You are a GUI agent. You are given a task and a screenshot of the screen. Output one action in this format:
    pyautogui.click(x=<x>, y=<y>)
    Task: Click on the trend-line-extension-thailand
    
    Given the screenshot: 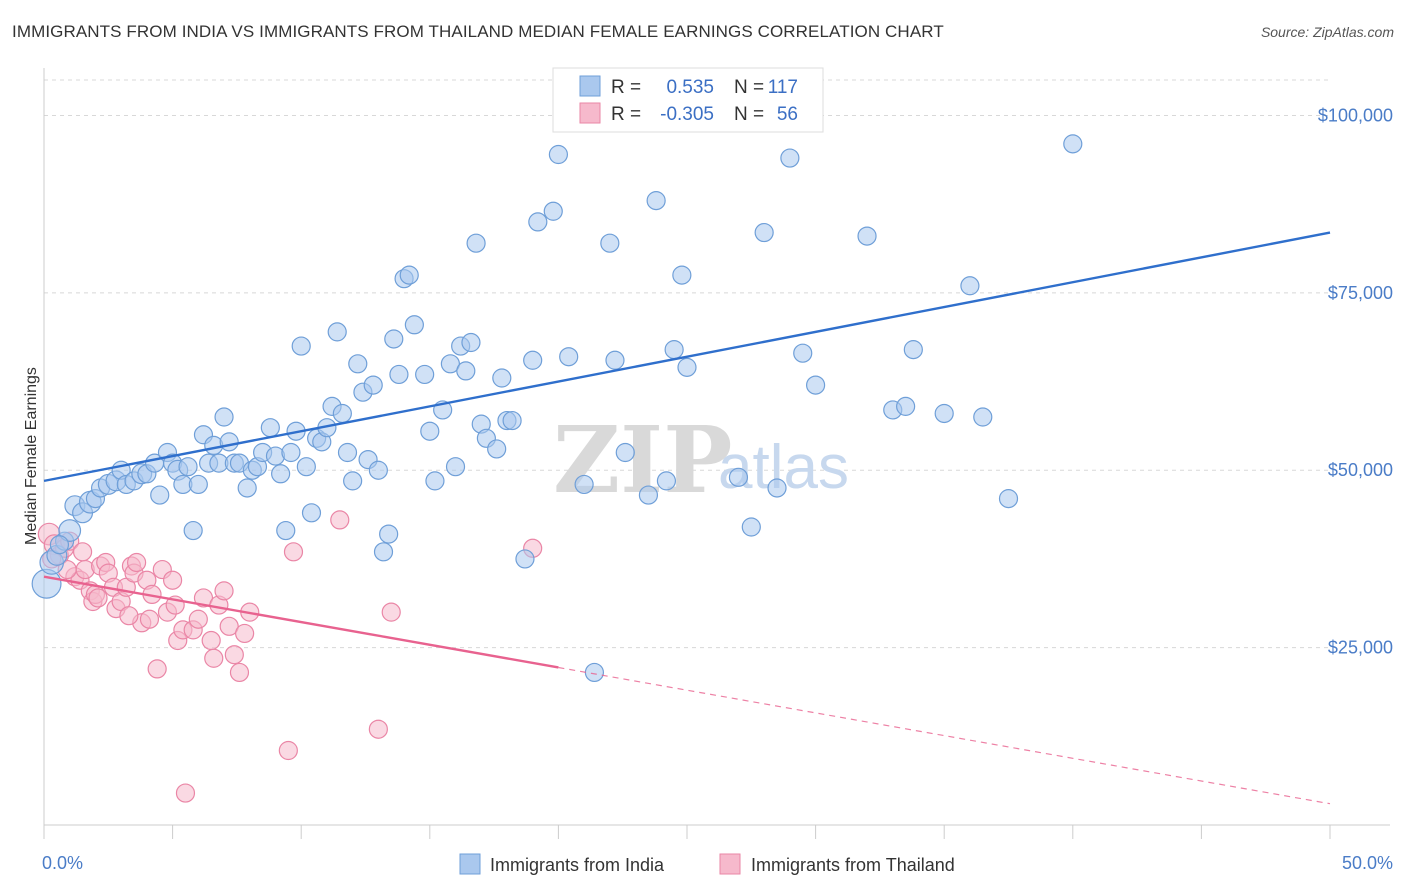 What is the action you would take?
    pyautogui.click(x=944, y=735)
    